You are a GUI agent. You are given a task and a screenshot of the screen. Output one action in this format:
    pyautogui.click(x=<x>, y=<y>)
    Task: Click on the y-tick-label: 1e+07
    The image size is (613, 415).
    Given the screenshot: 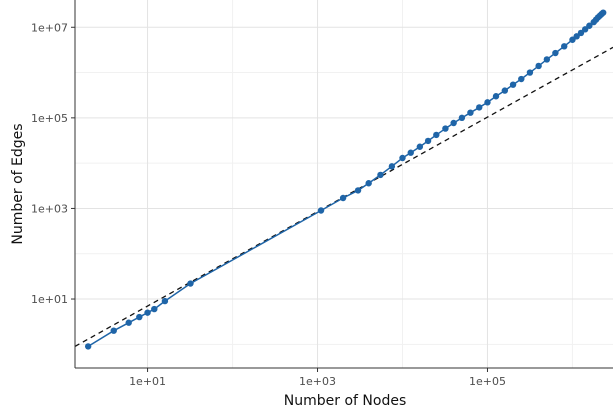 What is the action you would take?
    pyautogui.click(x=49, y=27)
    